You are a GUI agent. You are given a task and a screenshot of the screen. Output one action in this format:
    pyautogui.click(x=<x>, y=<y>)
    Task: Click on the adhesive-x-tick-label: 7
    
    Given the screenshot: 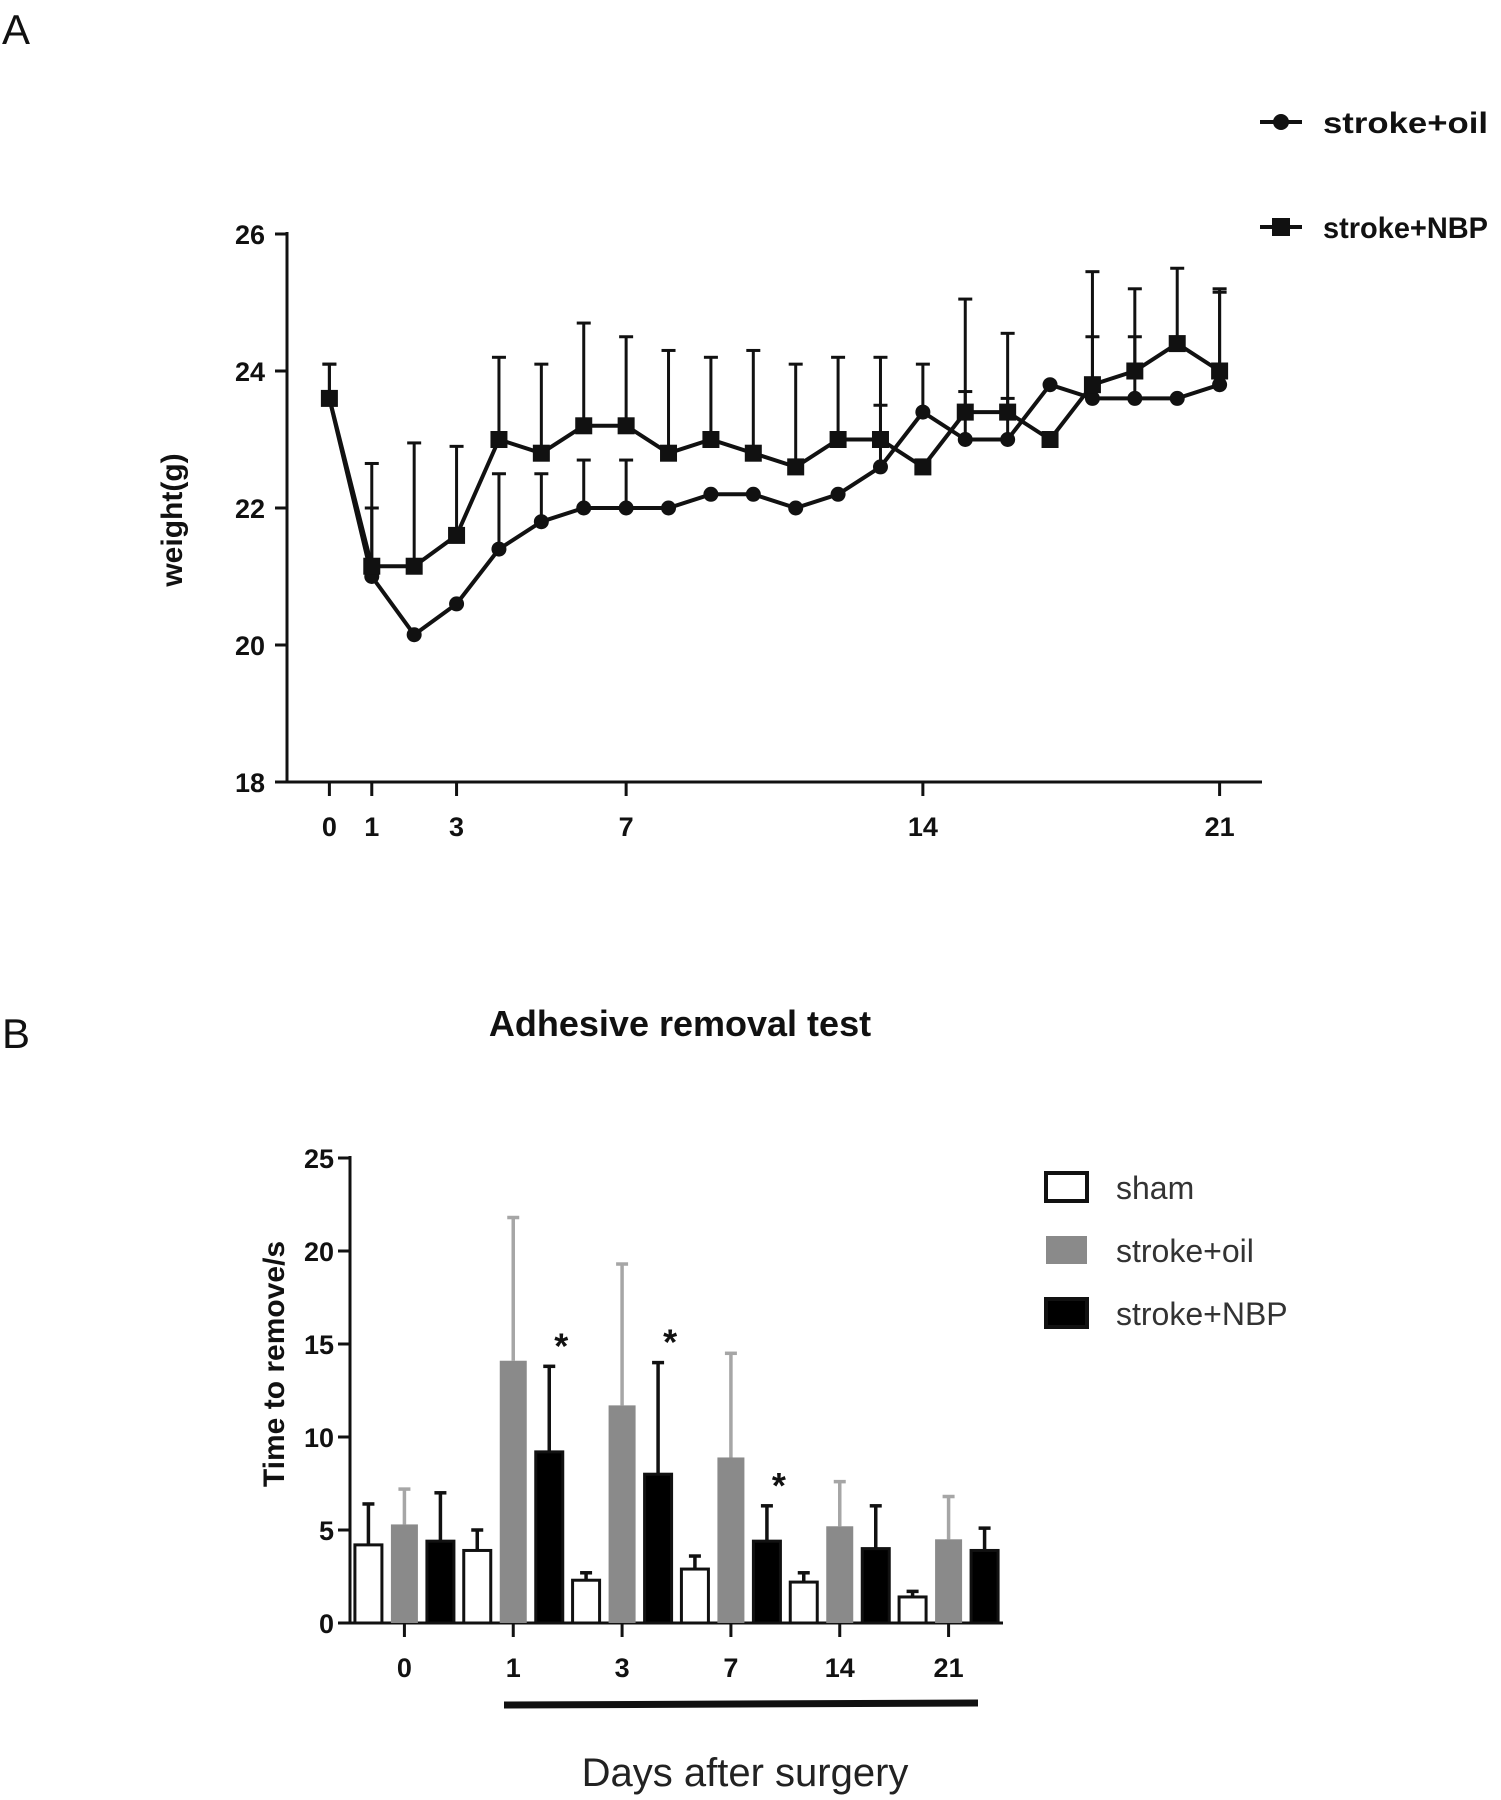 What is the action you would take?
    pyautogui.click(x=730, y=1668)
    